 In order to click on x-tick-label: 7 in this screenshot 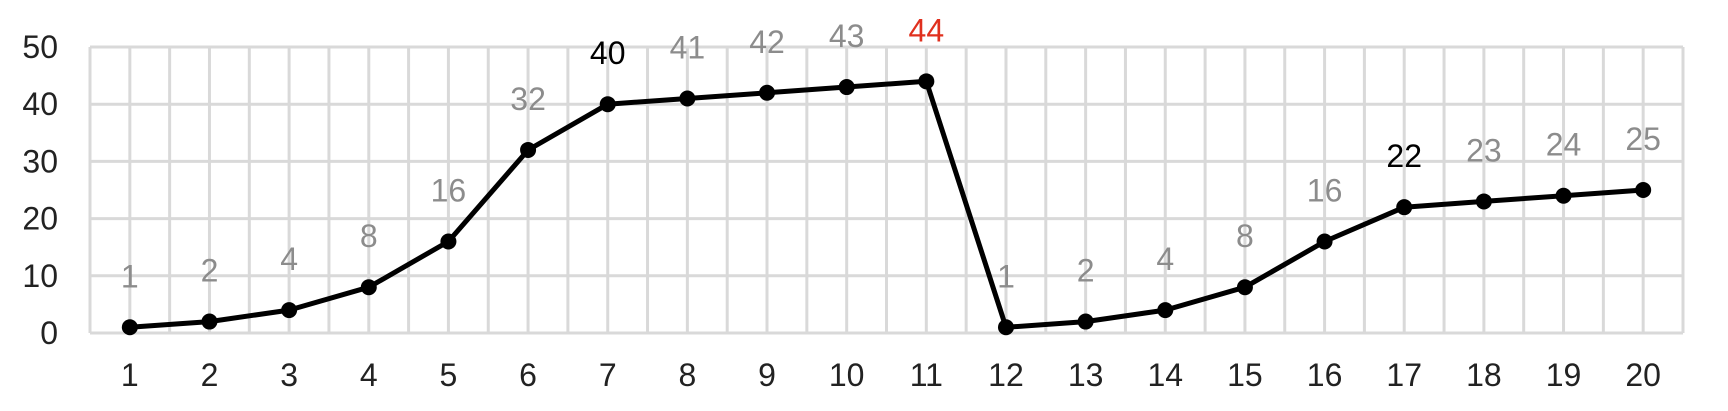, I will do `click(608, 375)`.